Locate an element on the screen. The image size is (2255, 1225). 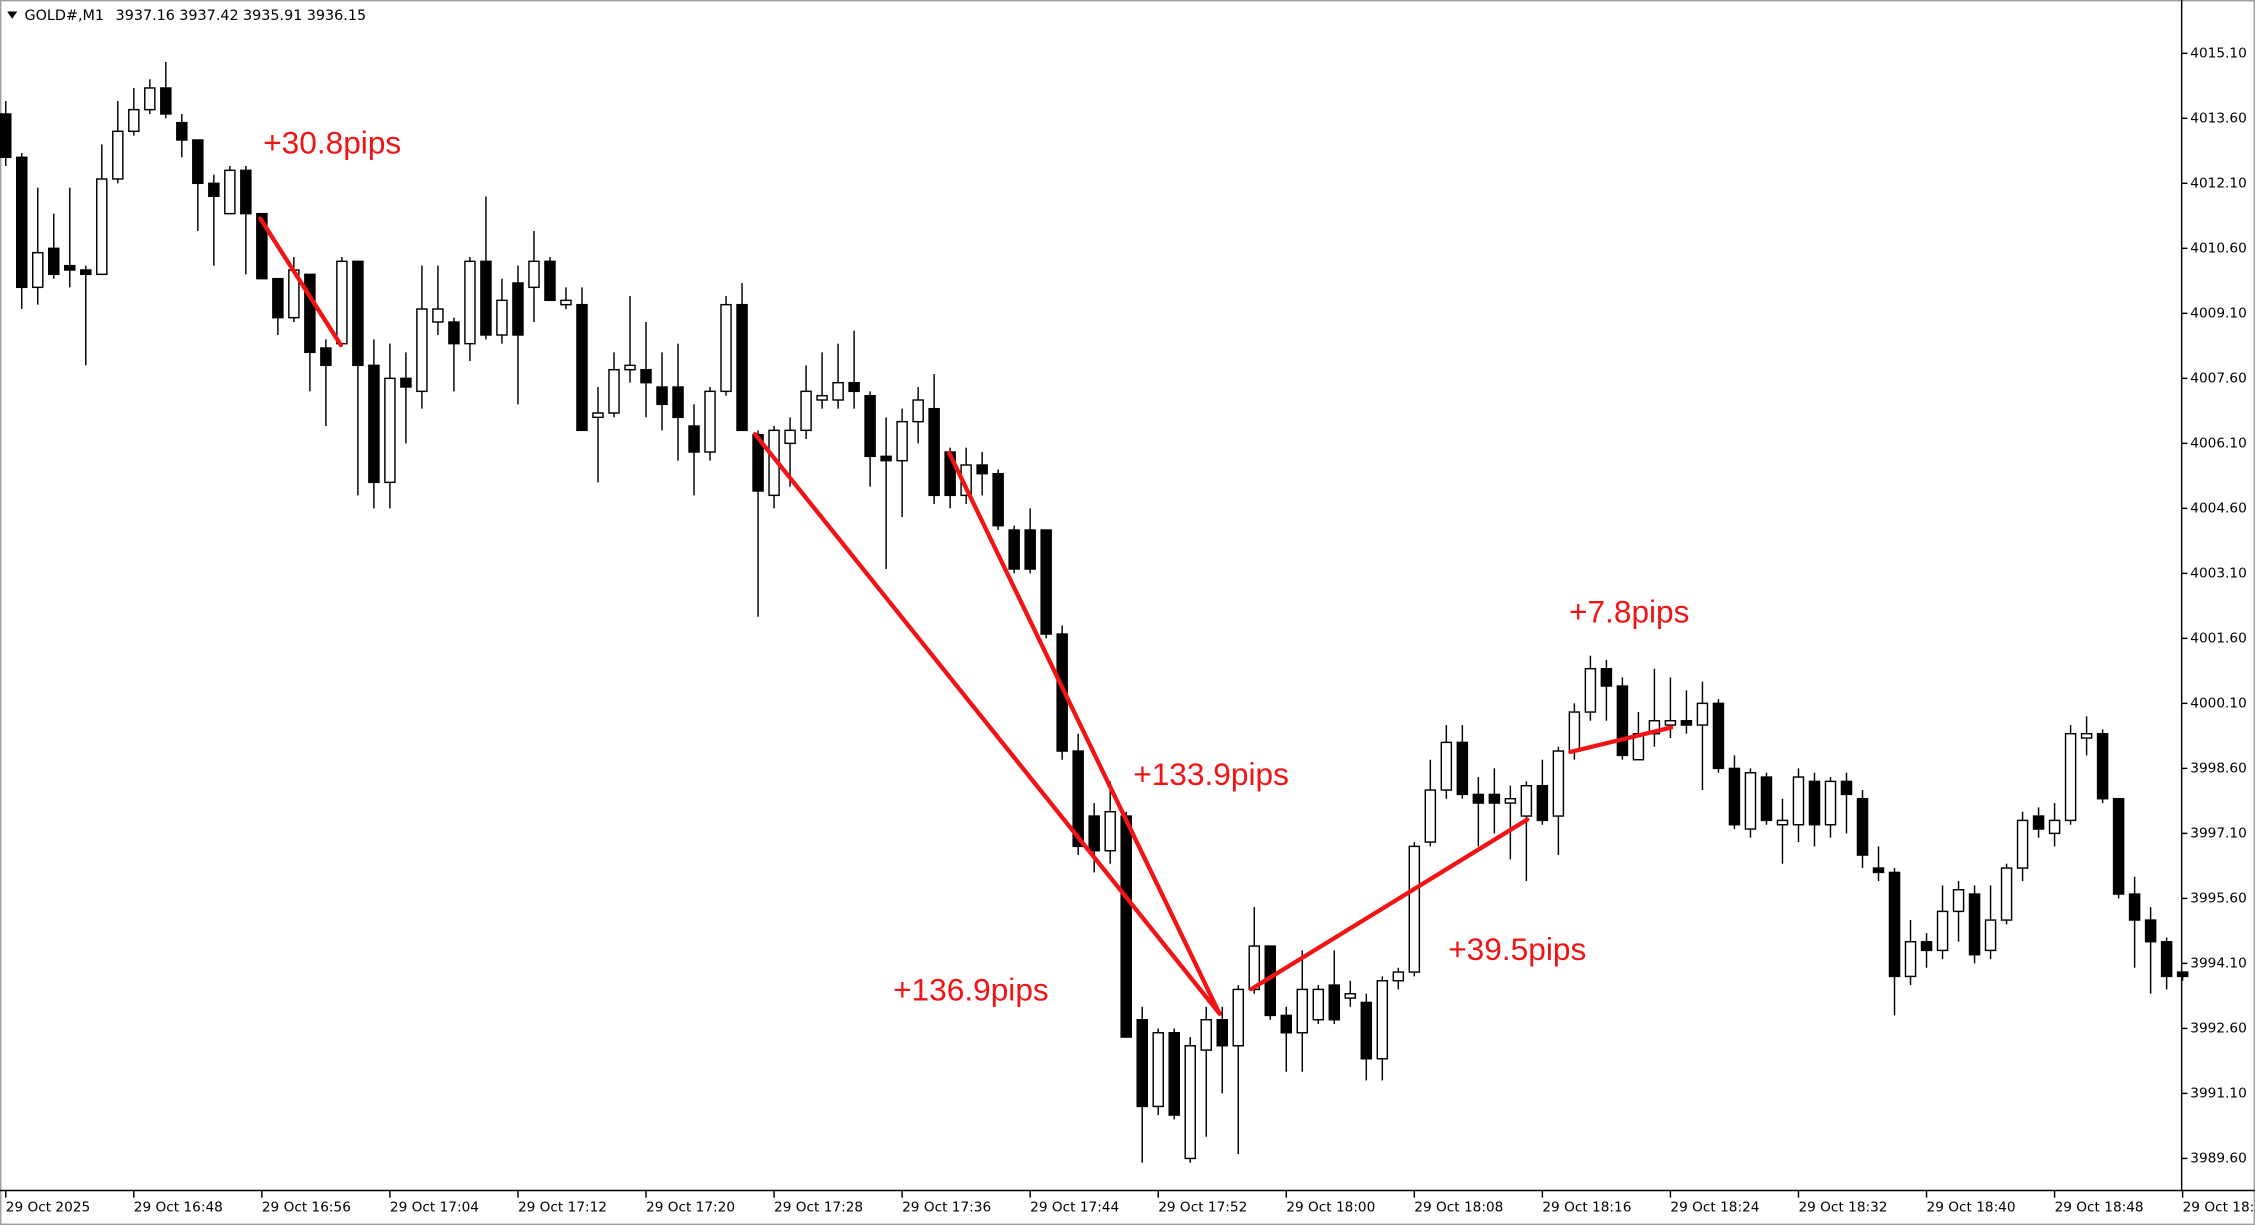
x-tick-label: 29 Oct 17:04 is located at coordinates (434, 1208).